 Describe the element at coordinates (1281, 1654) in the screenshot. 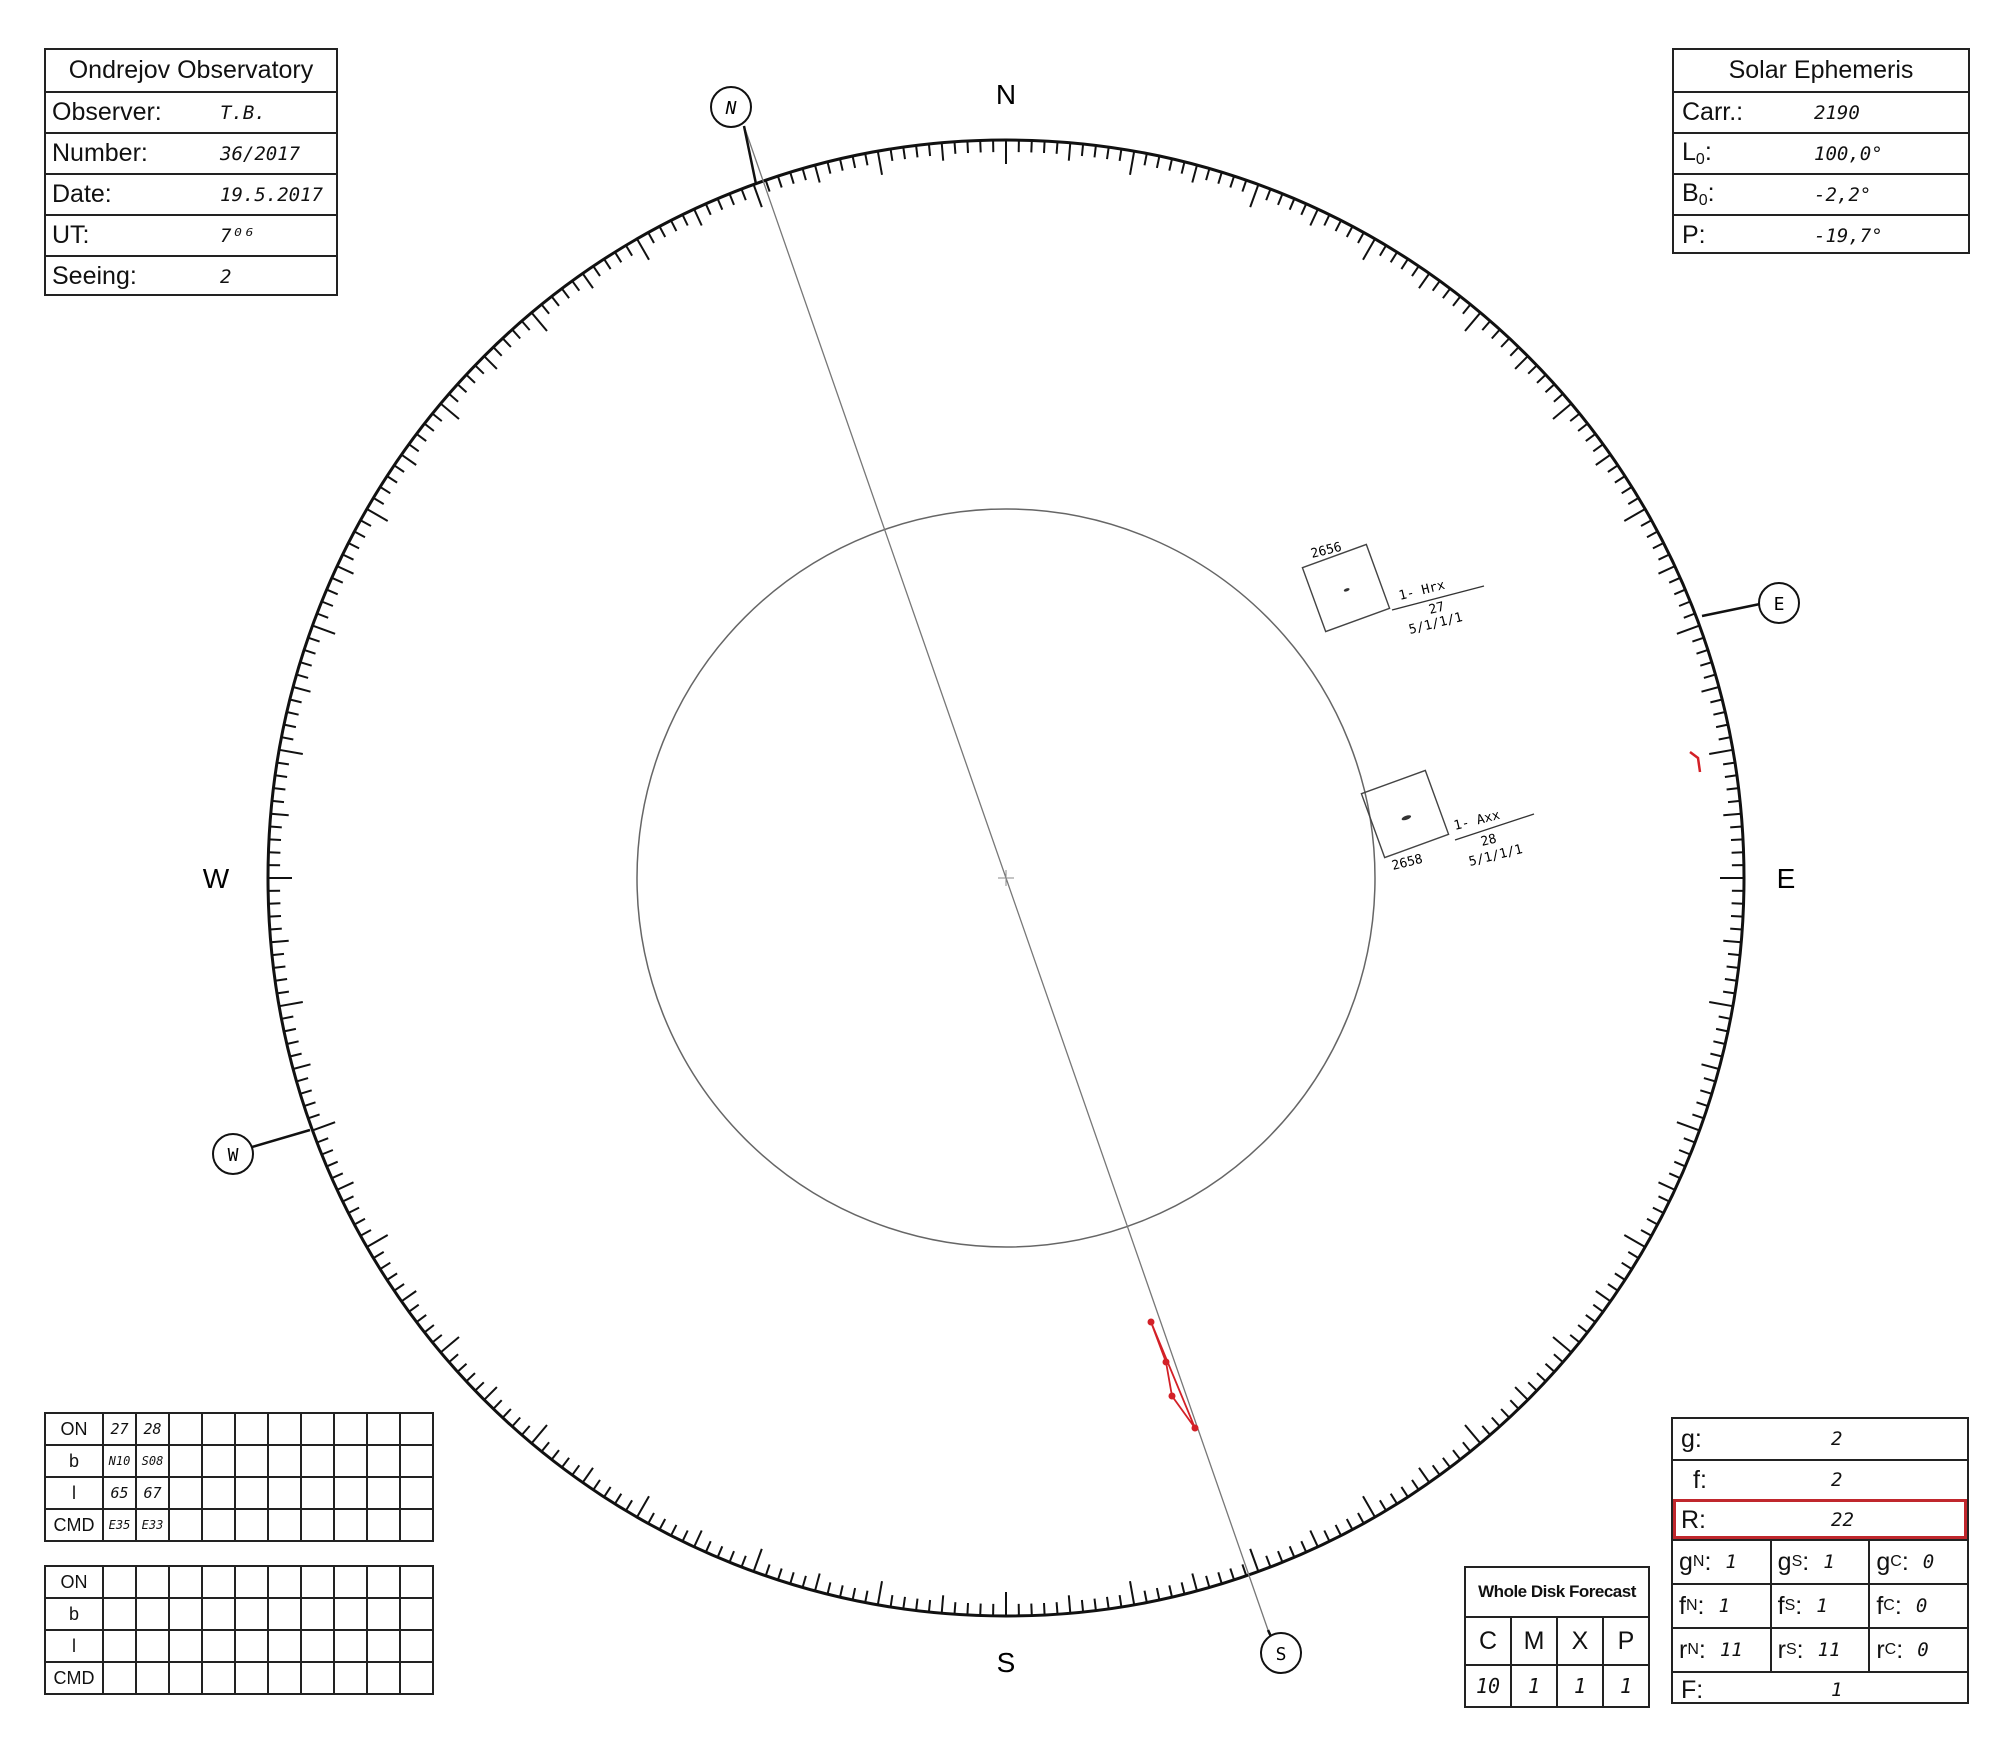

I see `marker-s-label: S` at that location.